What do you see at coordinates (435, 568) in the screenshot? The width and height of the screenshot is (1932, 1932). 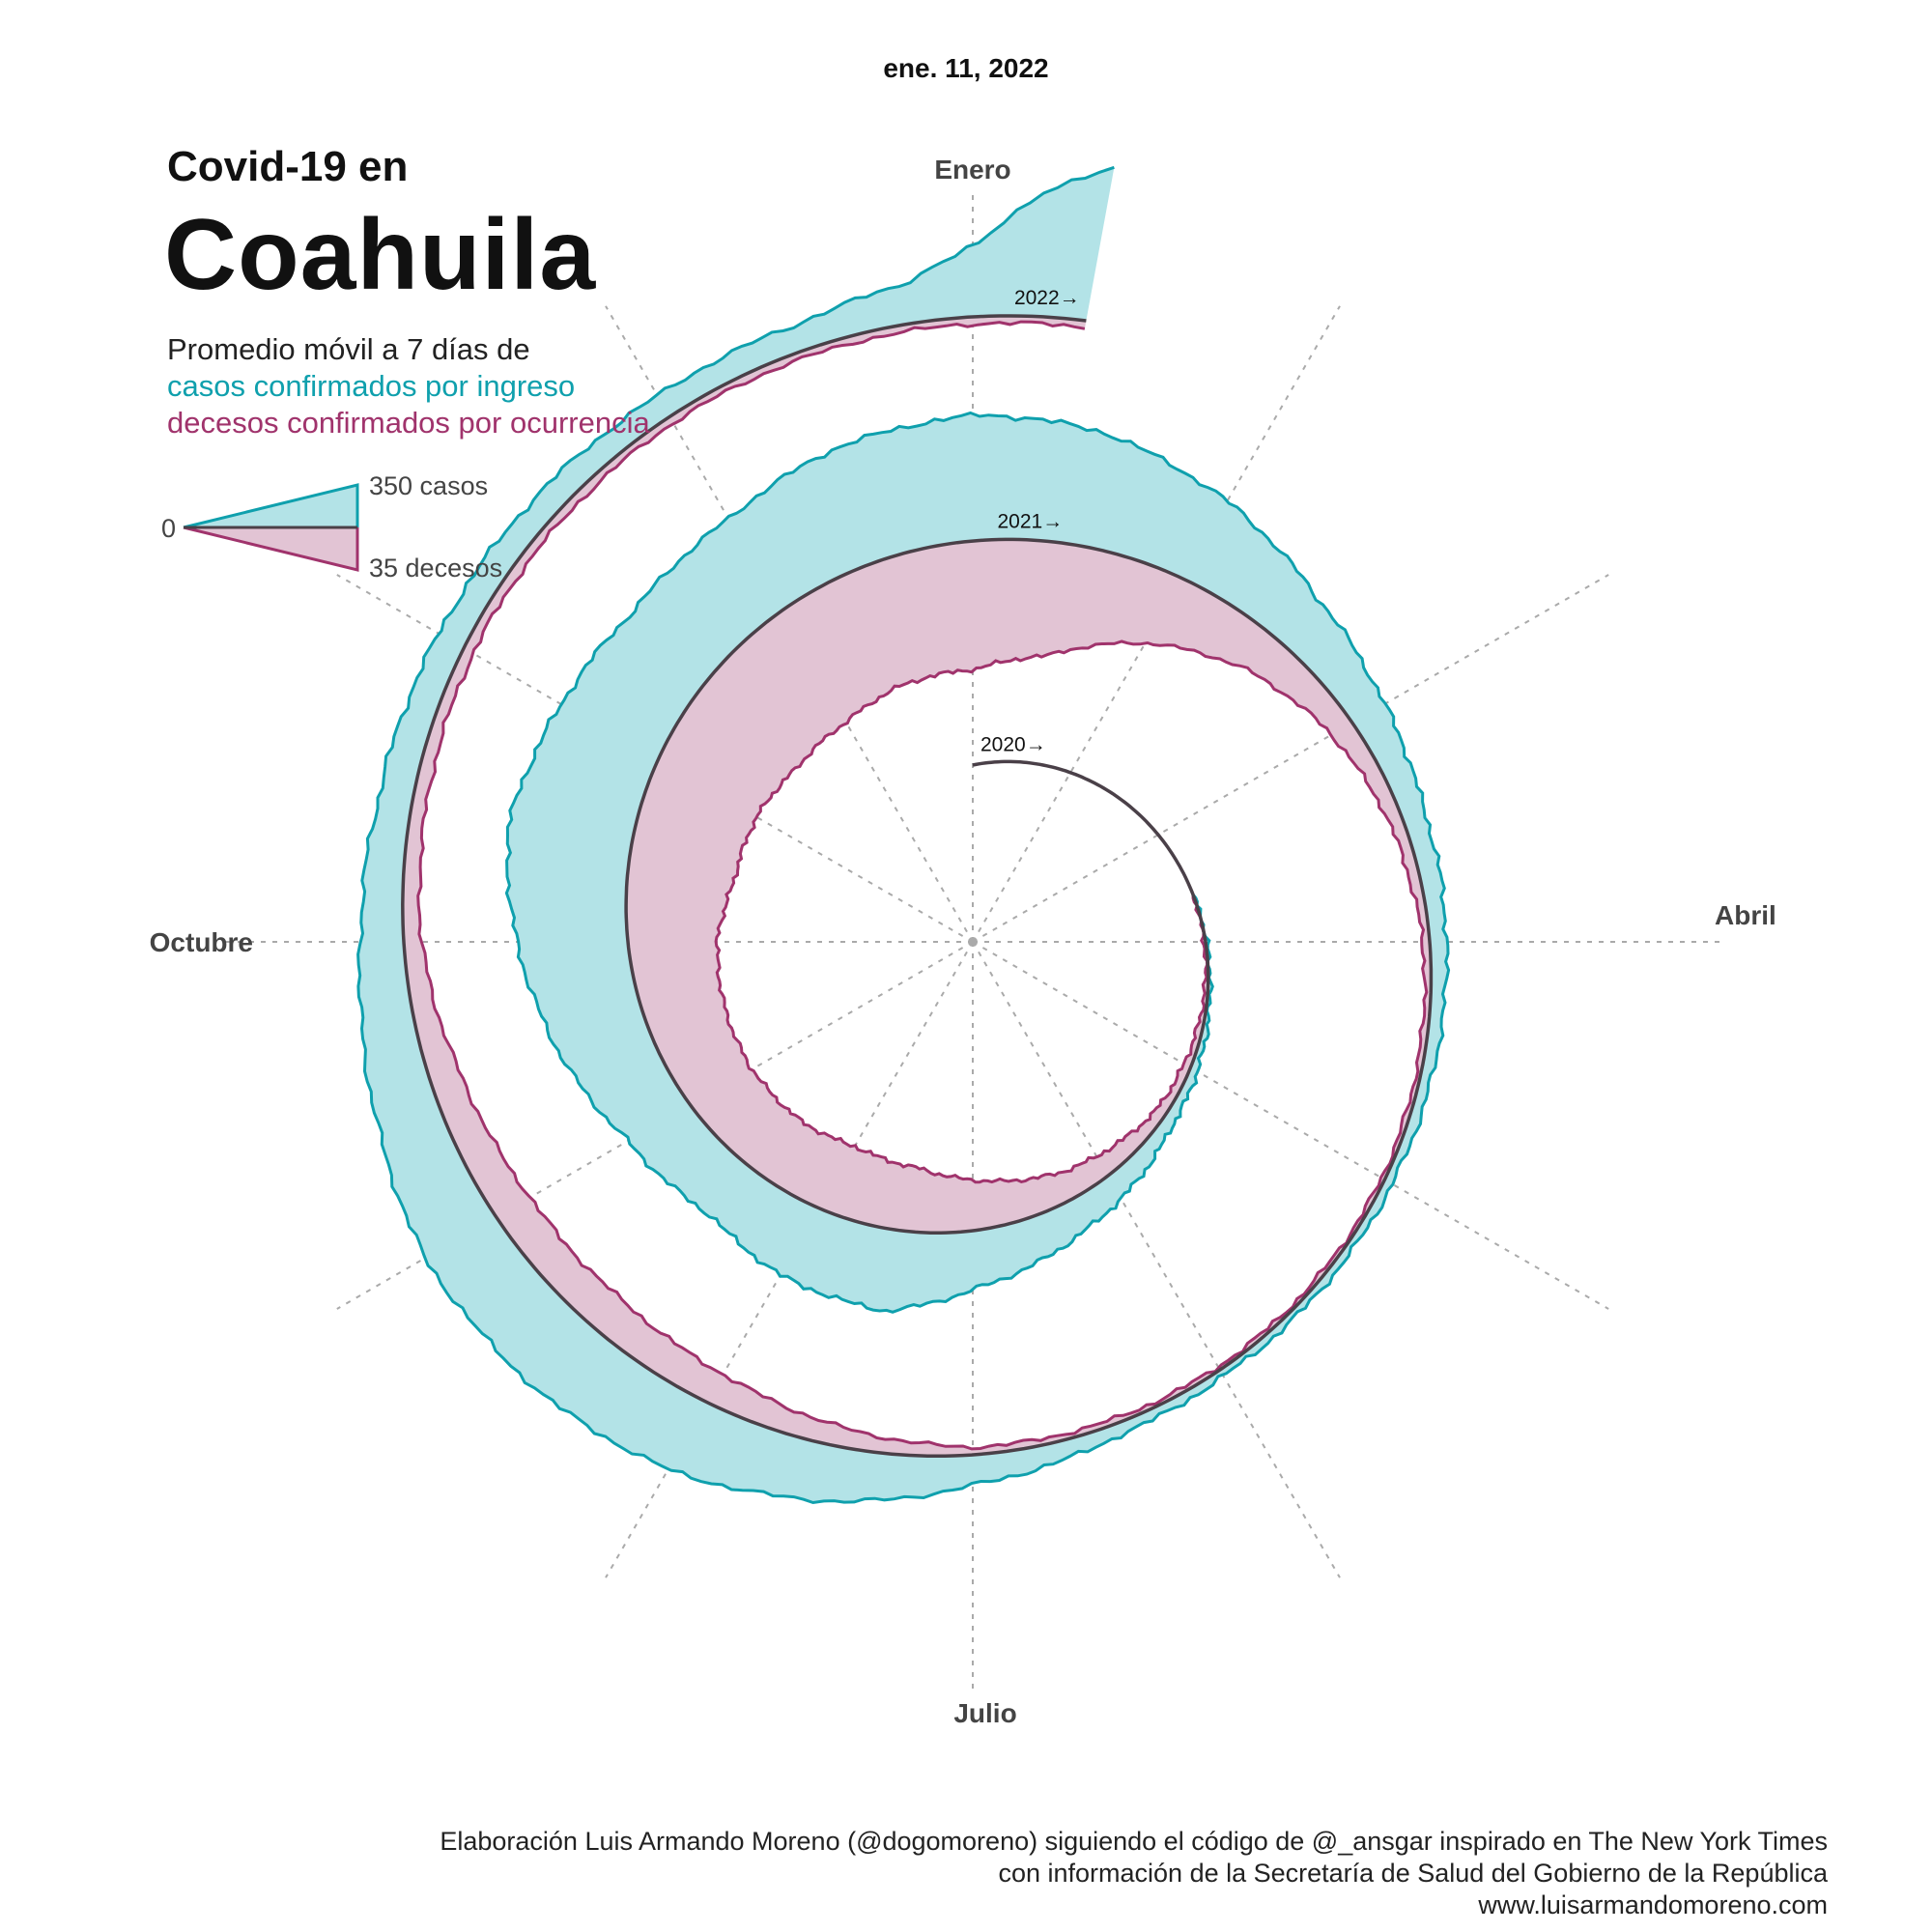 I see `legend-deaths-label: 35 decesos` at bounding box center [435, 568].